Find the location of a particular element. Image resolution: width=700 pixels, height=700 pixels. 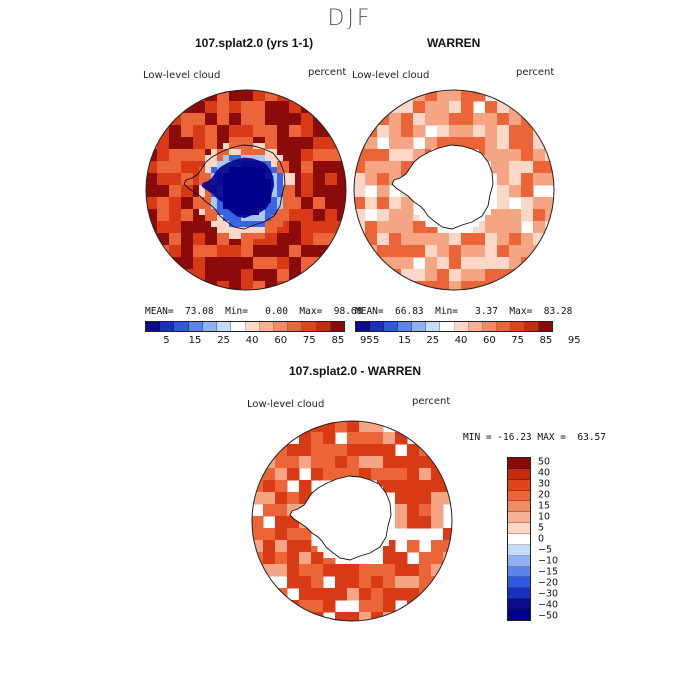

colorbar-diff is located at coordinates (519, 539).